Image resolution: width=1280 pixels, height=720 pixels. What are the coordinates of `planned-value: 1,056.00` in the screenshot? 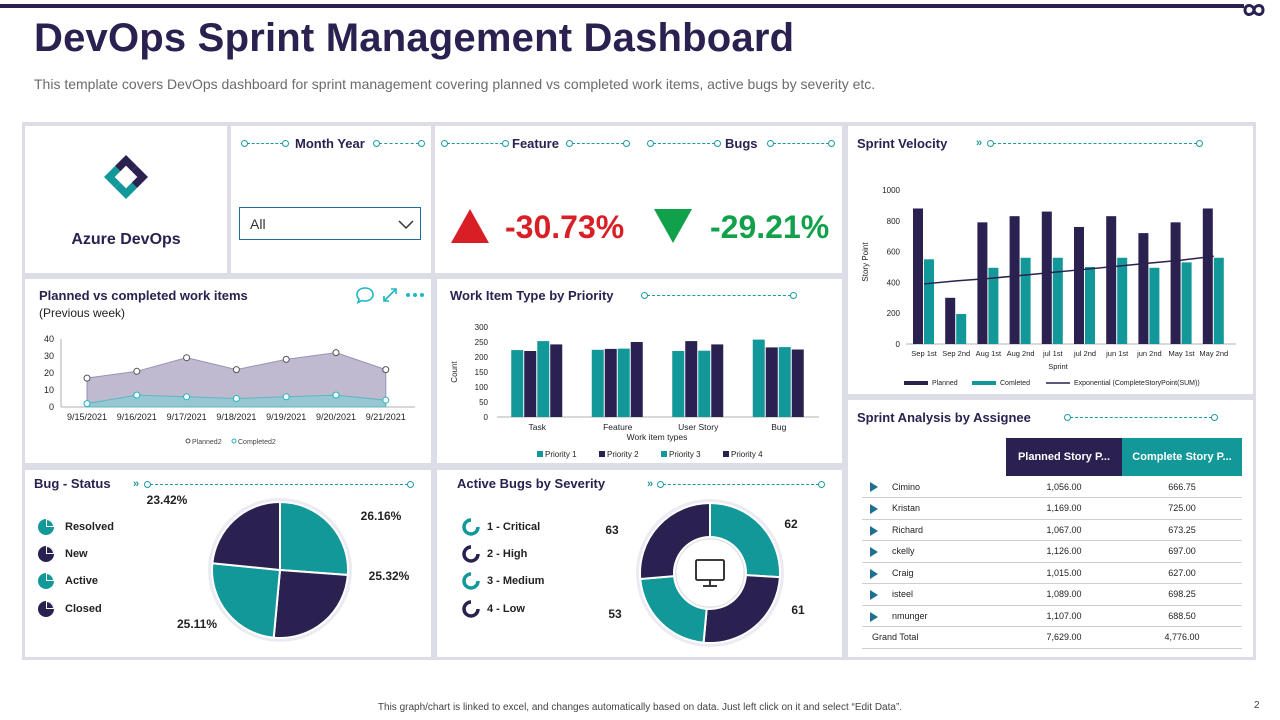 It's located at (1064, 487).